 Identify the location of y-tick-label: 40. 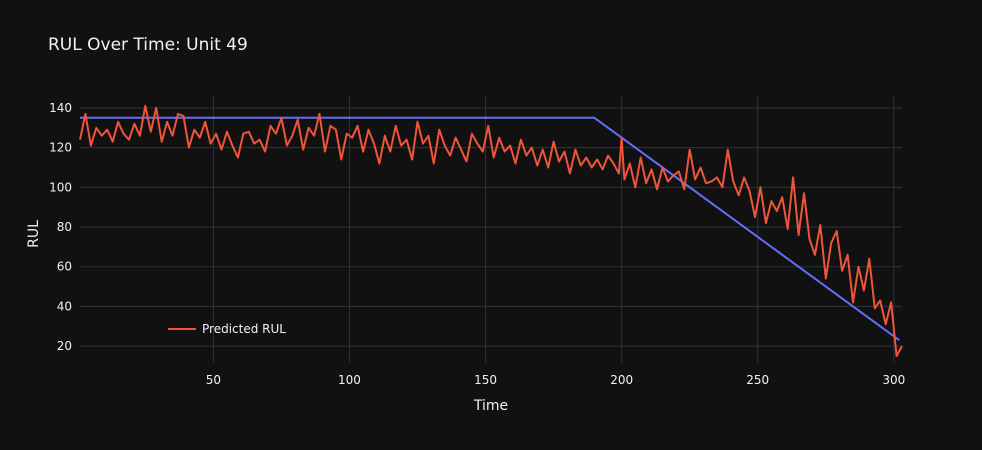
(64, 306).